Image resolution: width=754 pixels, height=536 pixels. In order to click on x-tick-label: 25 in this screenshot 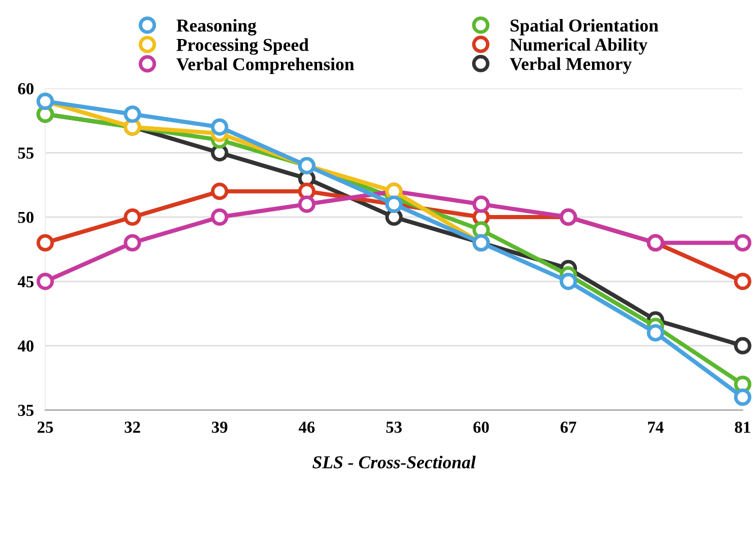, I will do `click(45, 427)`.